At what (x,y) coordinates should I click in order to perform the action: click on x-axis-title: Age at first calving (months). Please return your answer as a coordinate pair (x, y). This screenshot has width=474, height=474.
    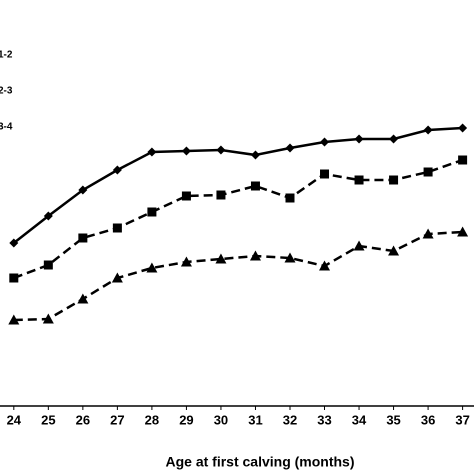
    Looking at the image, I should click on (259, 462).